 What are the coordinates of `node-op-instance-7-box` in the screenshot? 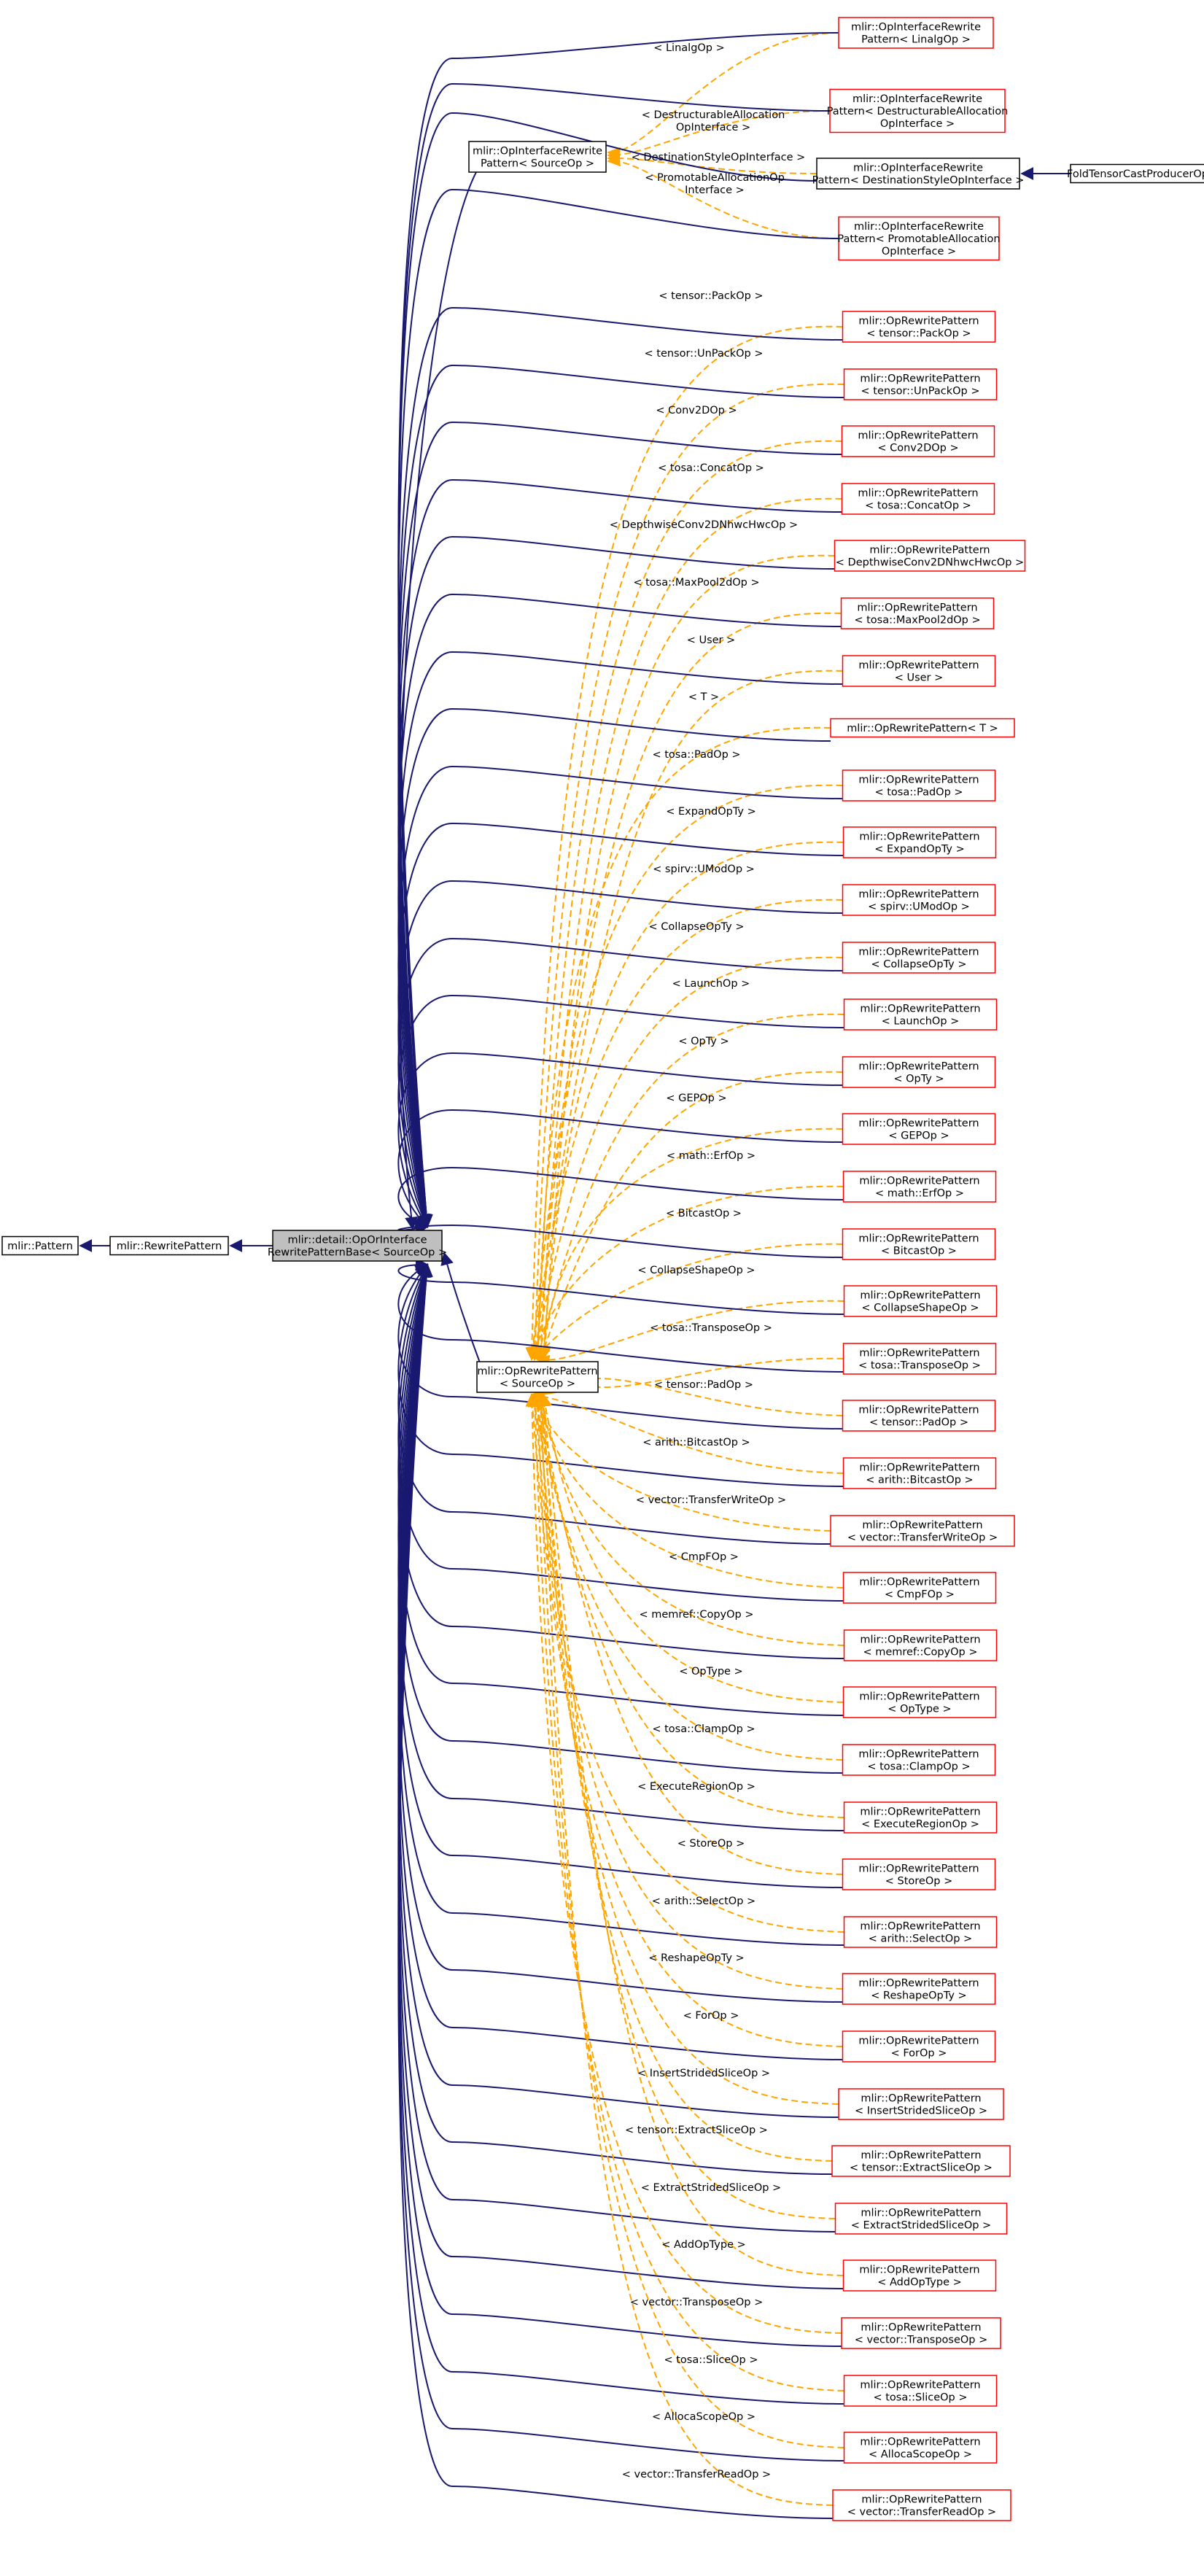 It's located at (922, 728).